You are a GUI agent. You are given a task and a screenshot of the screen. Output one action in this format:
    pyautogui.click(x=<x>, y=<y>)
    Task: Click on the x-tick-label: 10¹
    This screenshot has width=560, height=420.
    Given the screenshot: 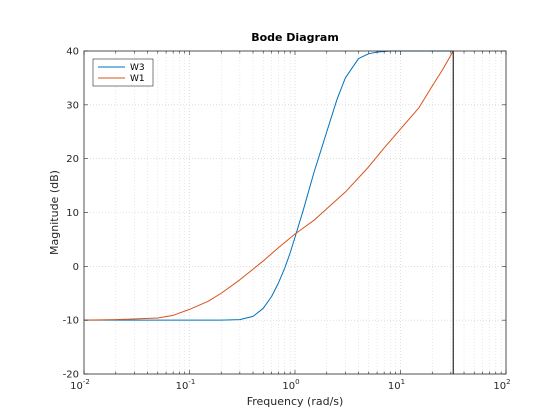 What is the action you would take?
    pyautogui.click(x=396, y=385)
    